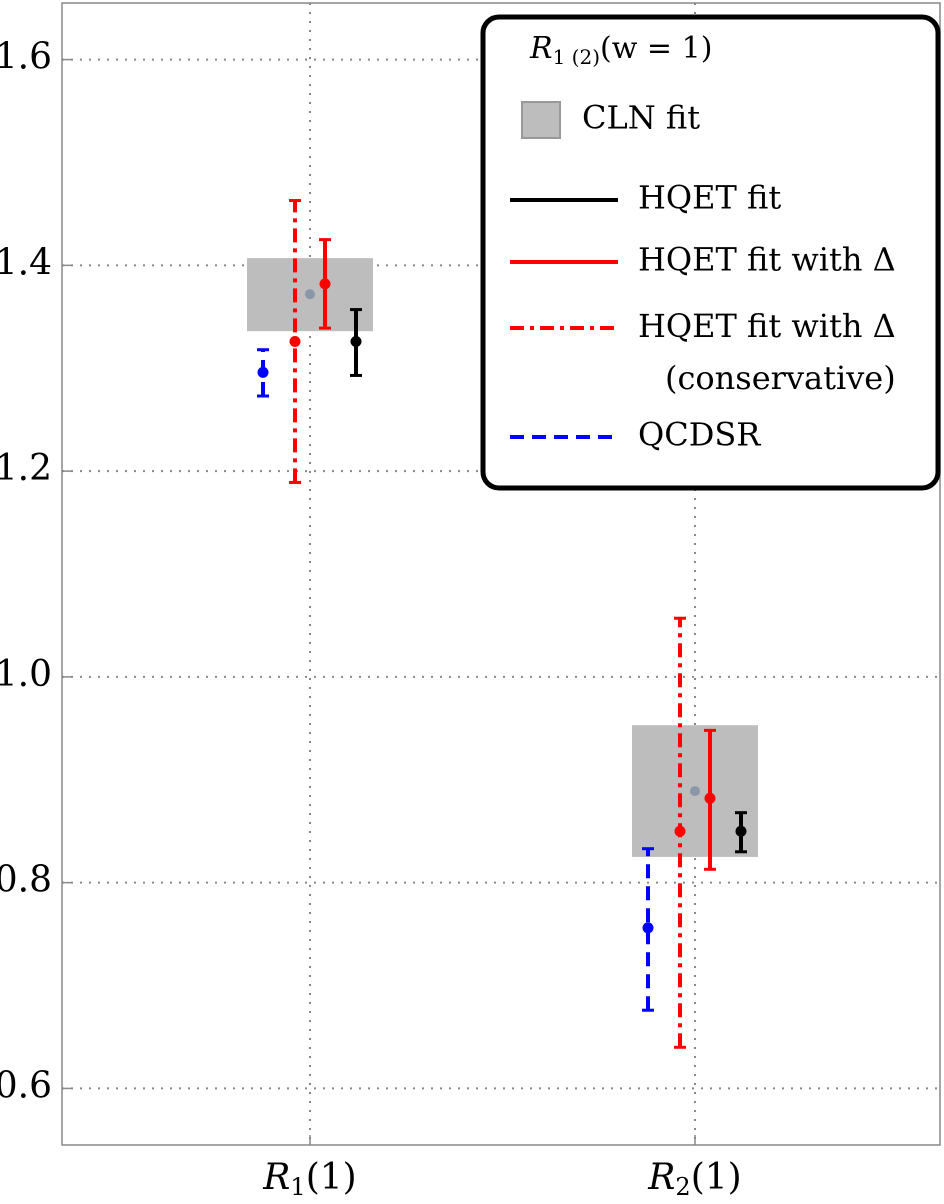  I want to click on y-tick-label: 1.2, so click(26, 468).